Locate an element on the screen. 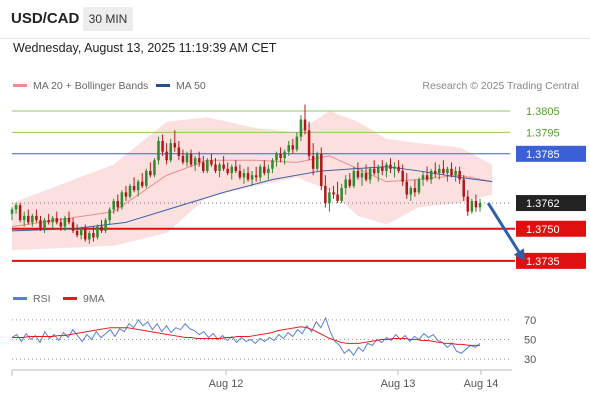 The width and height of the screenshot is (590, 400). legend-rsi: RSI is located at coordinates (32, 299).